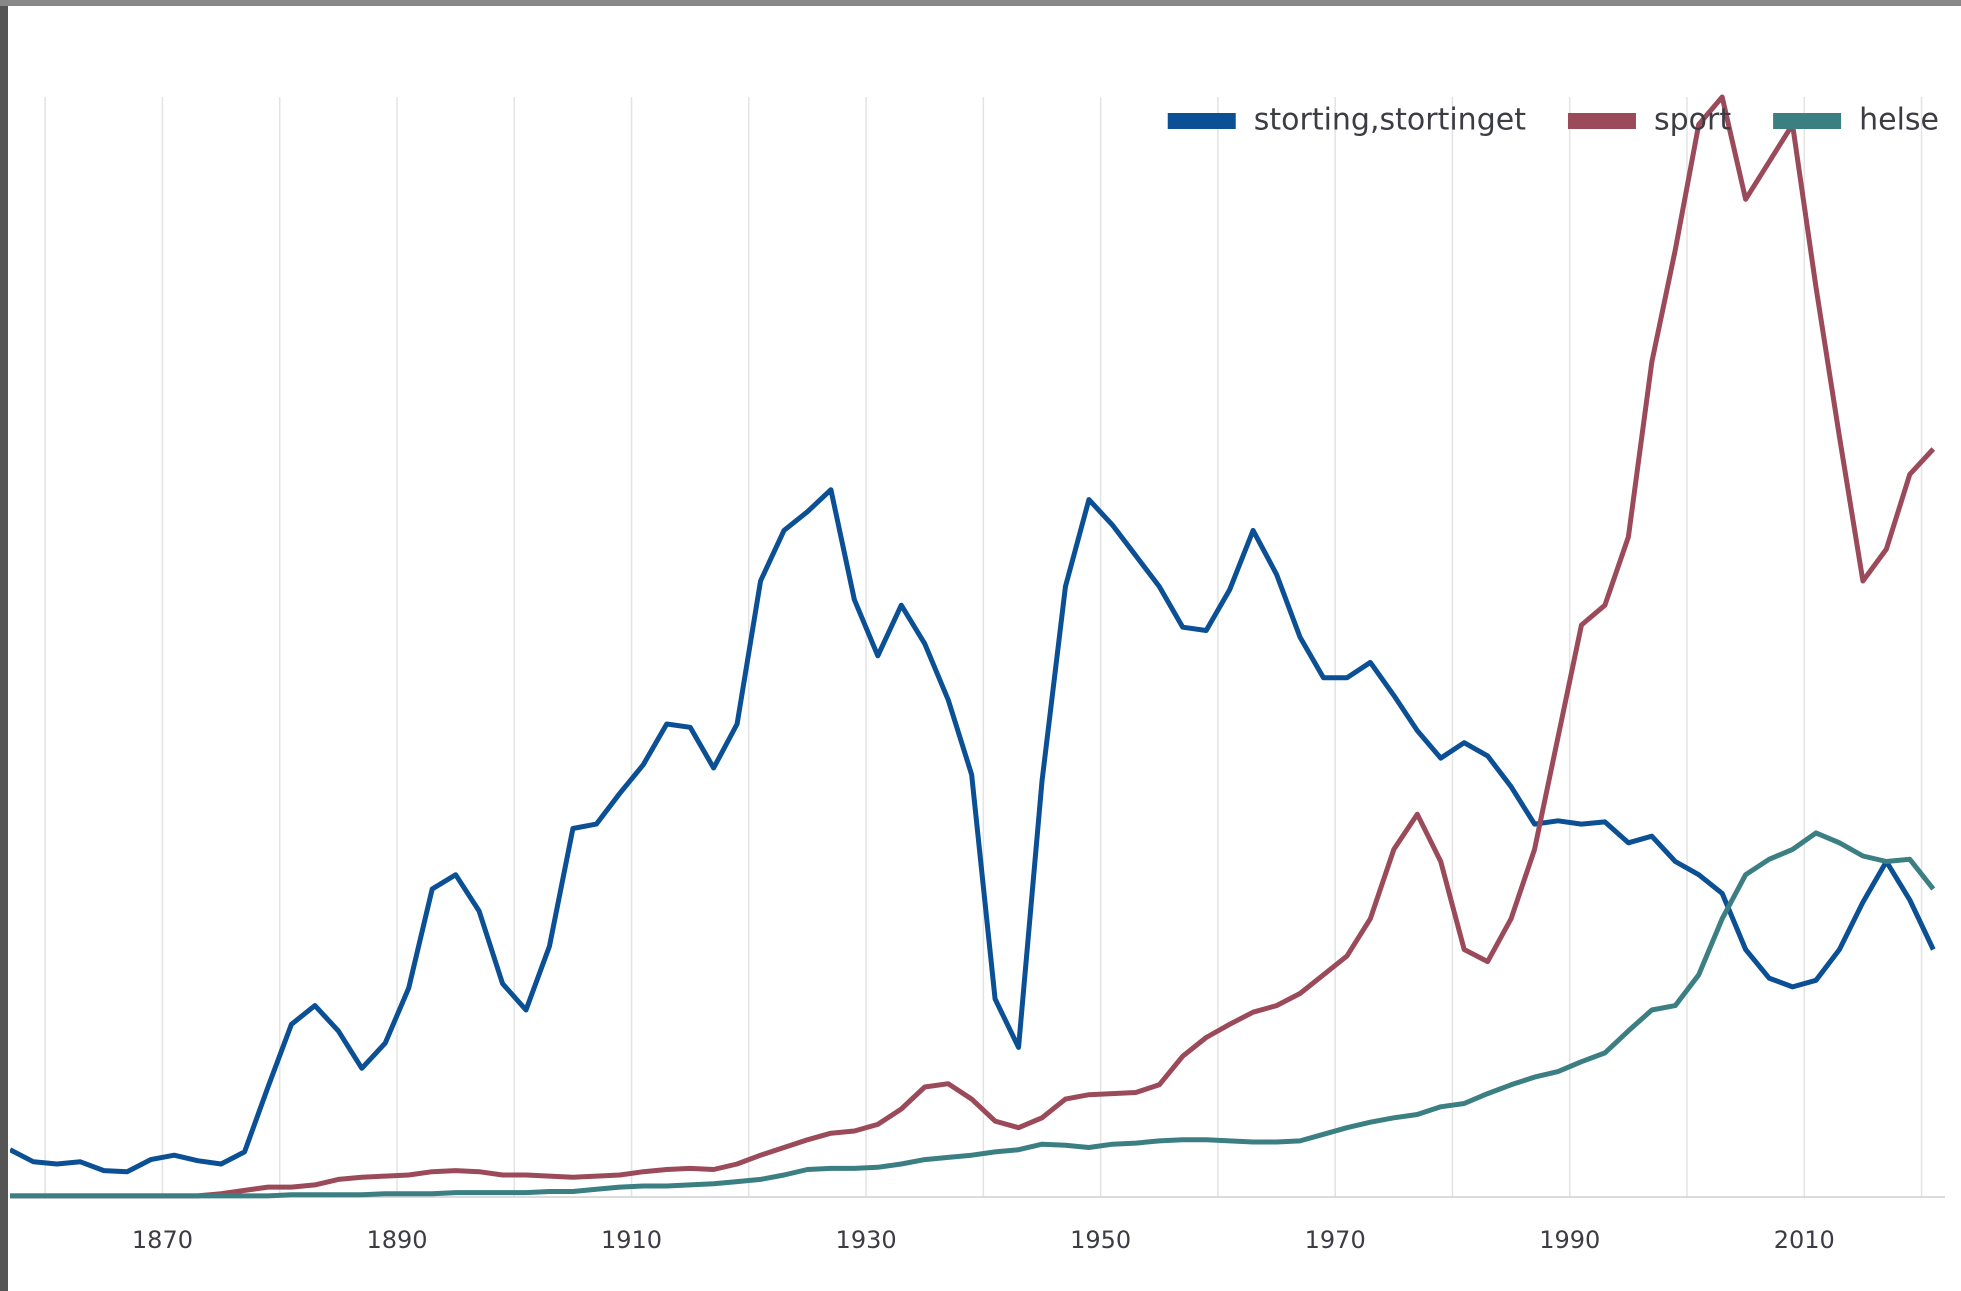 This screenshot has width=1961, height=1291. Describe the element at coordinates (1100, 1240) in the screenshot. I see `x-tick-label: 1950` at that location.